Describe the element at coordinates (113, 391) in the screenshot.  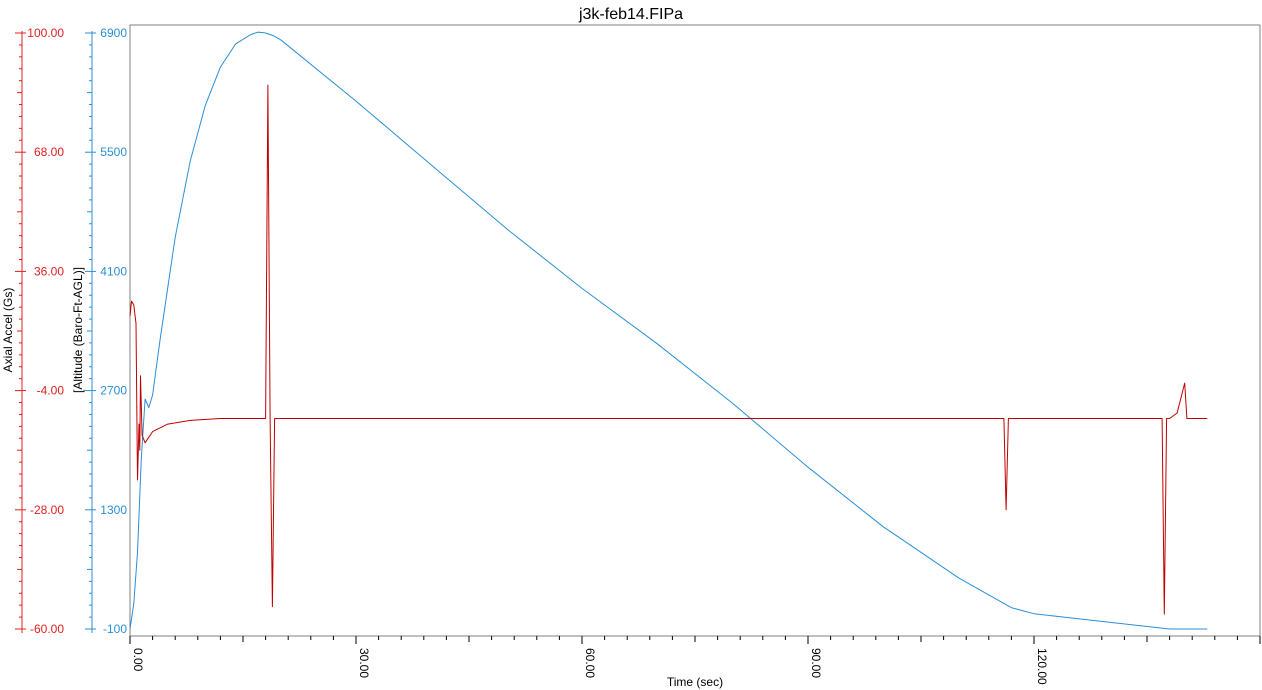
I see `altitude-tick-label: 2700` at that location.